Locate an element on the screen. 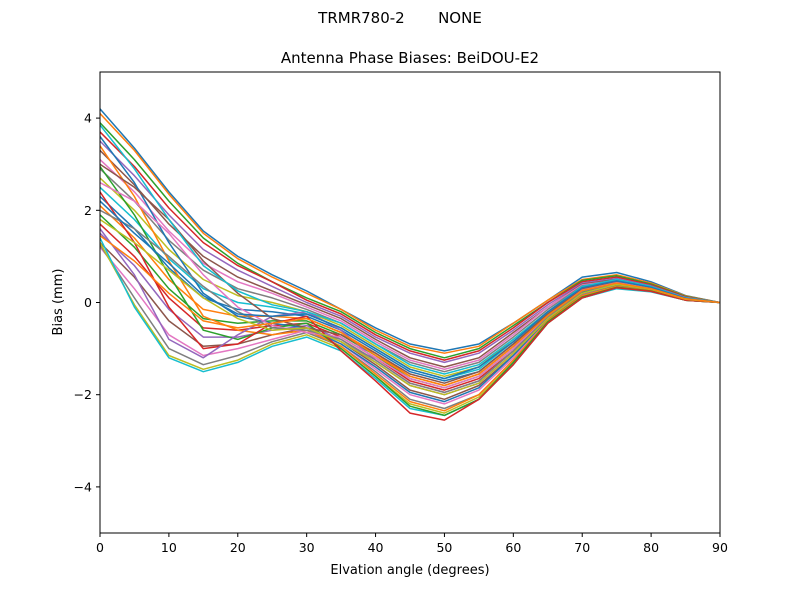  y-tick-label: −4 is located at coordinates (83, 486).